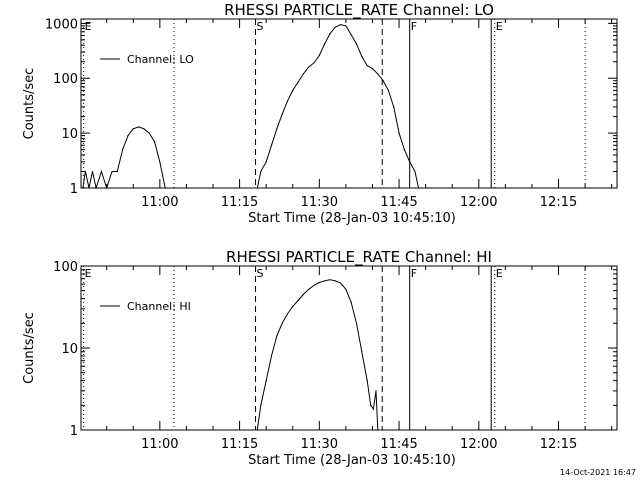  I want to click on y-tick-label: 1000, so click(61, 24).